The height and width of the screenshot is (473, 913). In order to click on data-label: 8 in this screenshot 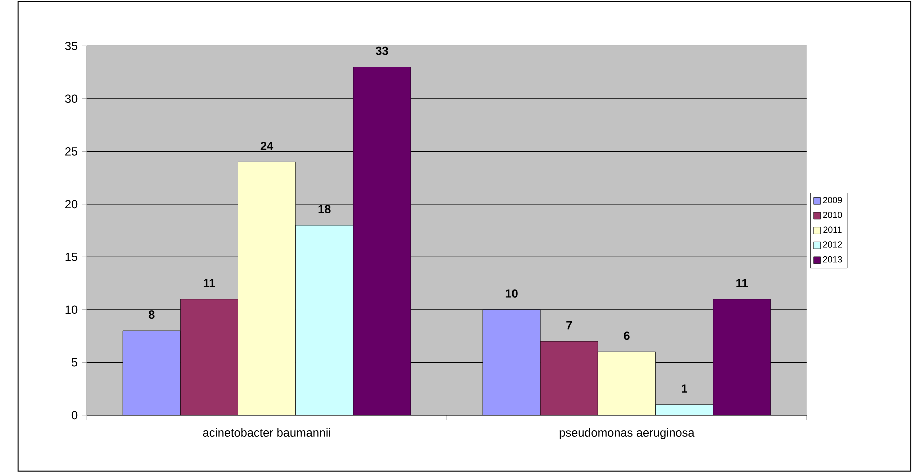, I will do `click(151, 314)`.